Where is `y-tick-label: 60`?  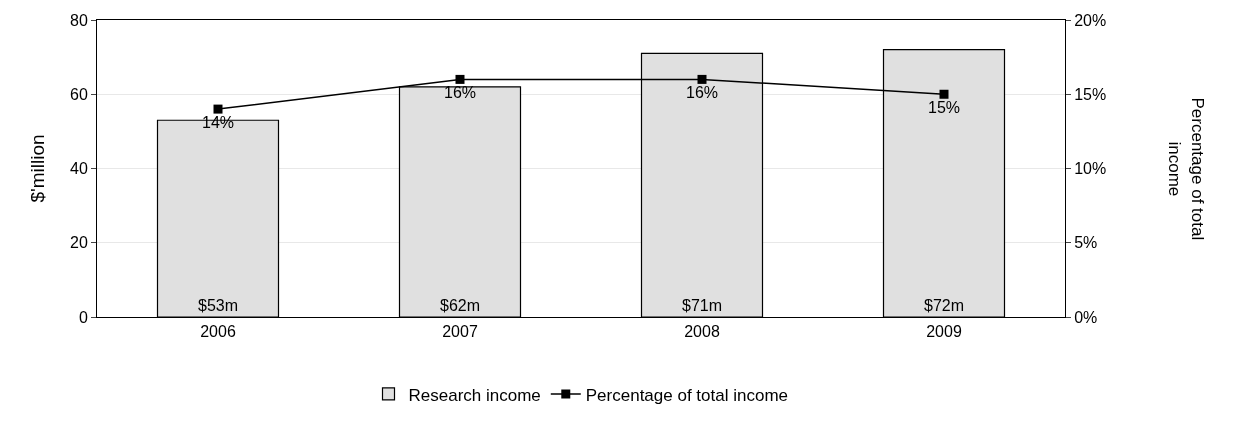 y-tick-label: 60 is located at coordinates (79, 94).